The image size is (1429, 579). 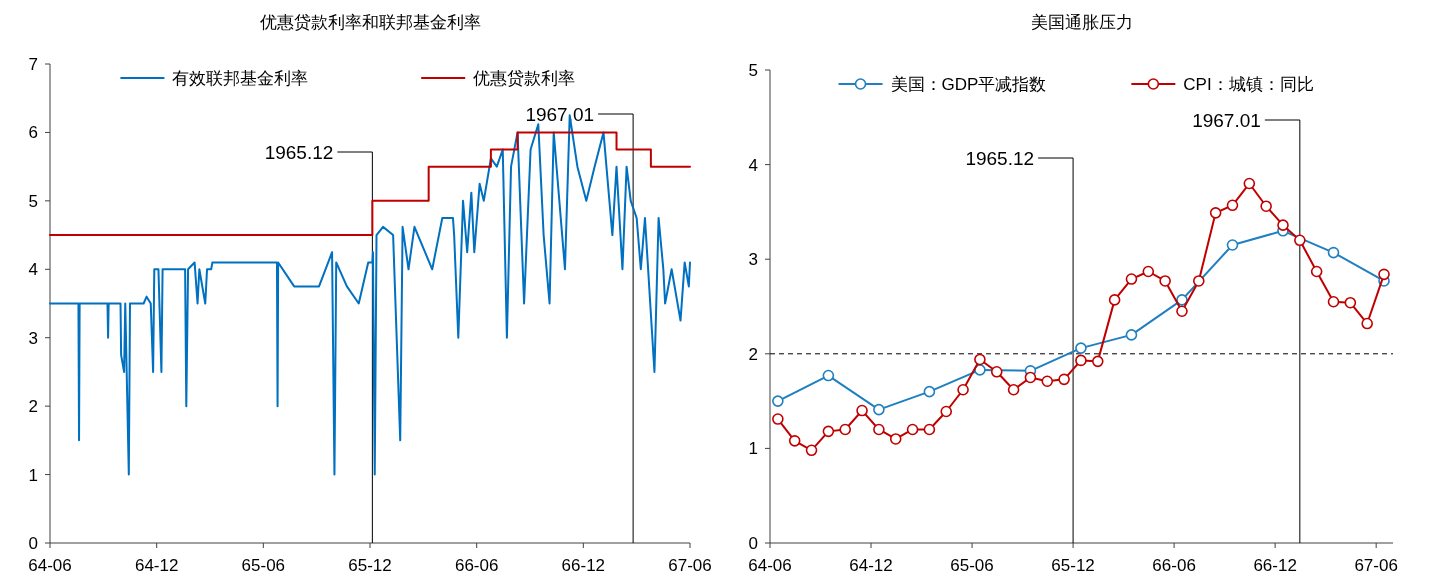 I want to click on legend-label: 有效联邦基金利率, so click(x=240, y=78).